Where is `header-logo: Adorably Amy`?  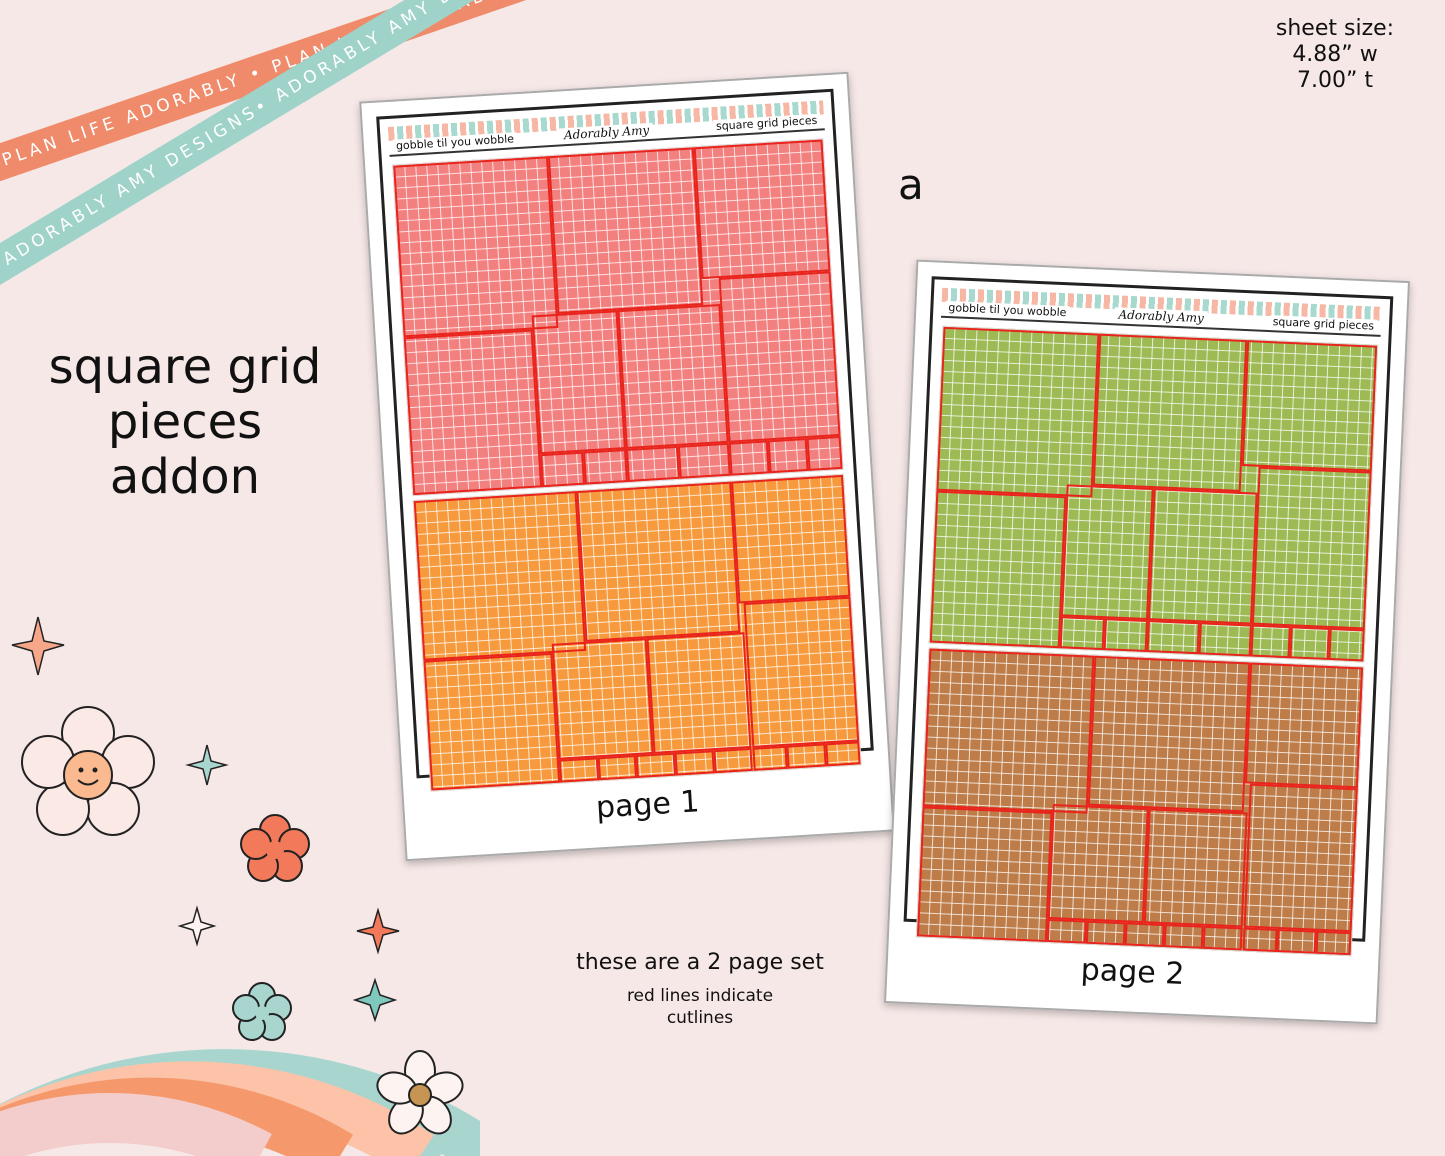
header-logo: Adorably Amy is located at coordinates (1161, 316).